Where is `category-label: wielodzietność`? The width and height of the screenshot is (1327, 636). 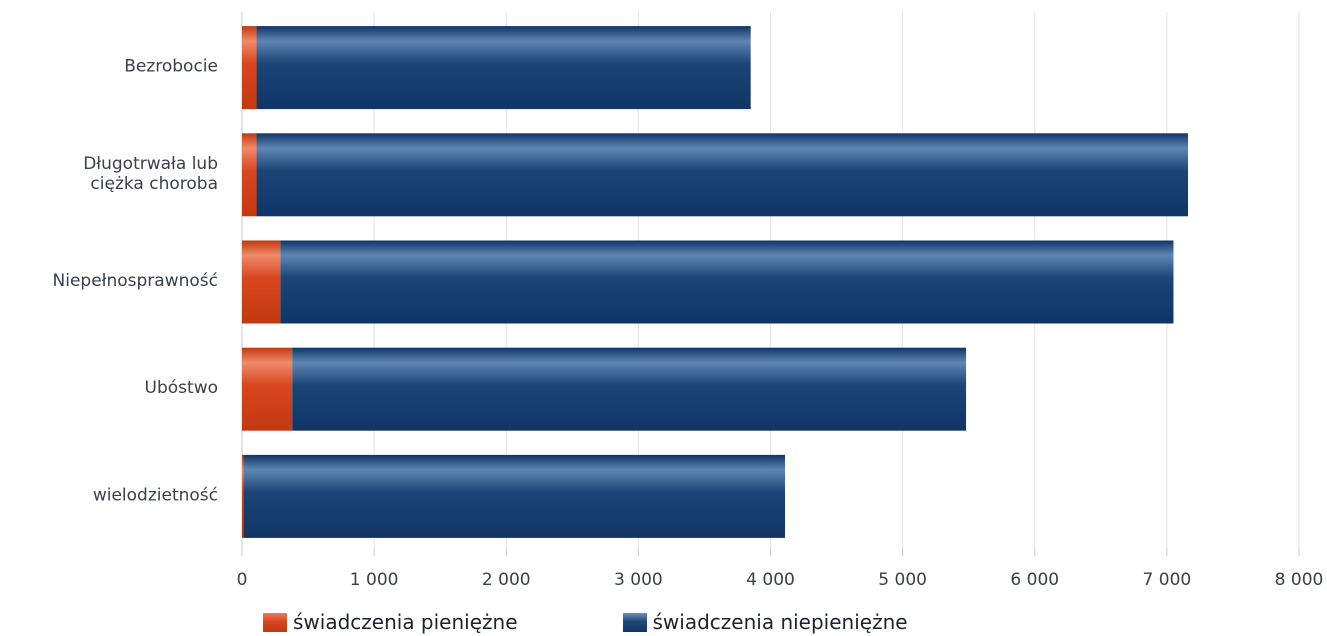
category-label: wielodzietność is located at coordinates (155, 495).